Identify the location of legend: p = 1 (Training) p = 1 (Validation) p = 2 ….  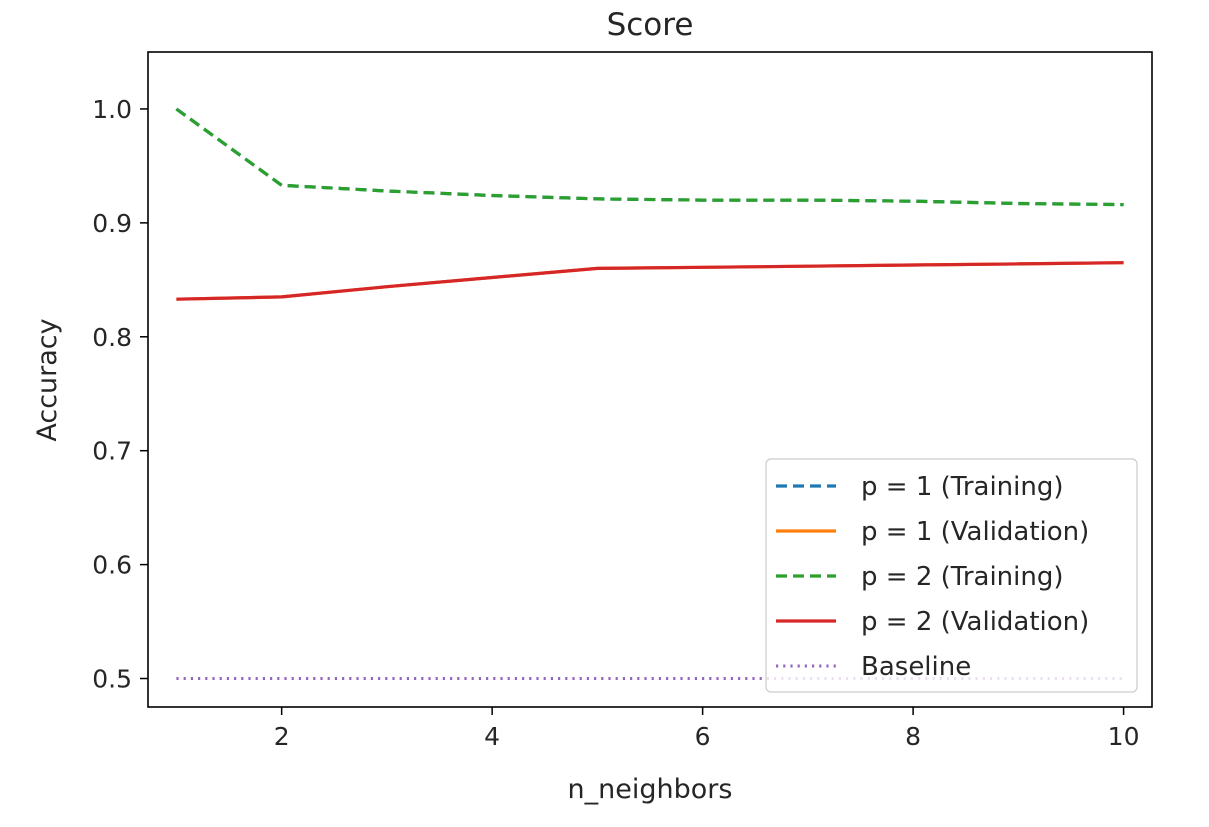
(951, 575).